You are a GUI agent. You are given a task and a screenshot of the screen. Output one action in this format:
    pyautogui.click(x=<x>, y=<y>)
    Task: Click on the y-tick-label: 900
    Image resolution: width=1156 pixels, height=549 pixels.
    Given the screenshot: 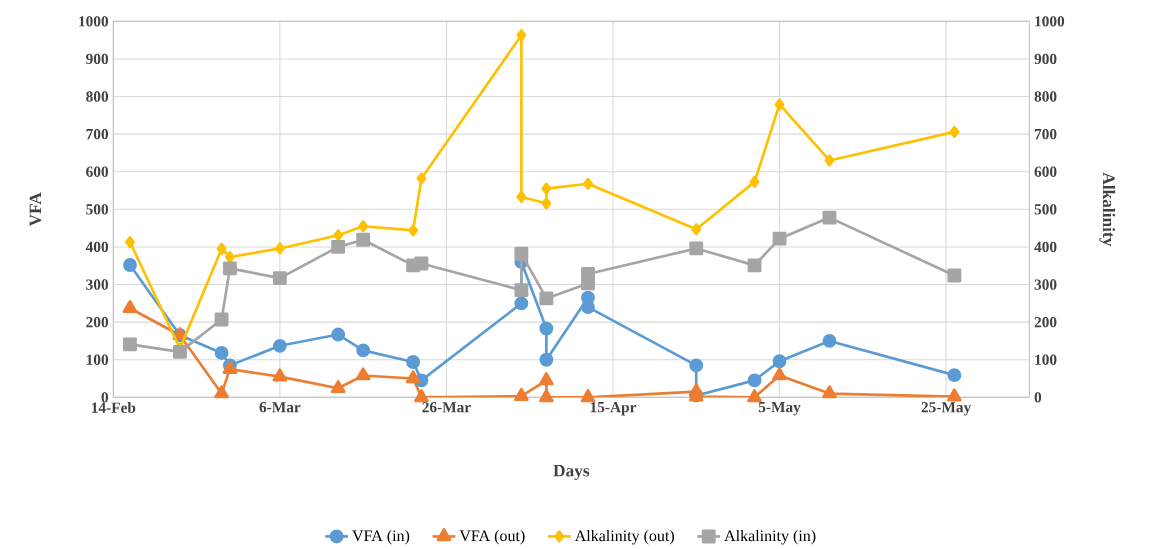 What is the action you would take?
    pyautogui.click(x=97, y=58)
    